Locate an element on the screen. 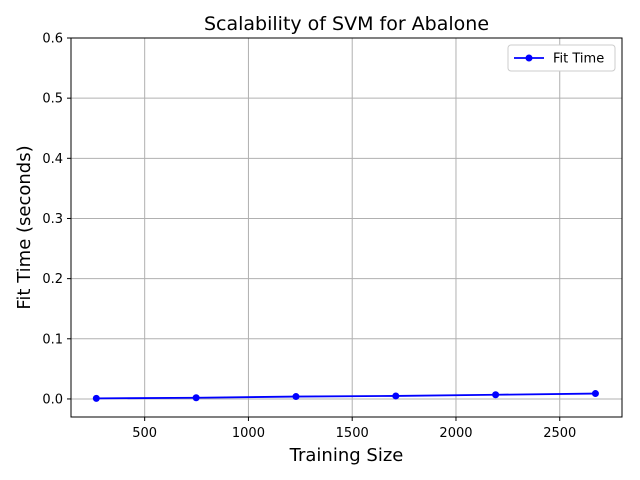 Image resolution: width=640 pixels, height=480 pixels. x-axis-label: Training Size is located at coordinates (346, 455).